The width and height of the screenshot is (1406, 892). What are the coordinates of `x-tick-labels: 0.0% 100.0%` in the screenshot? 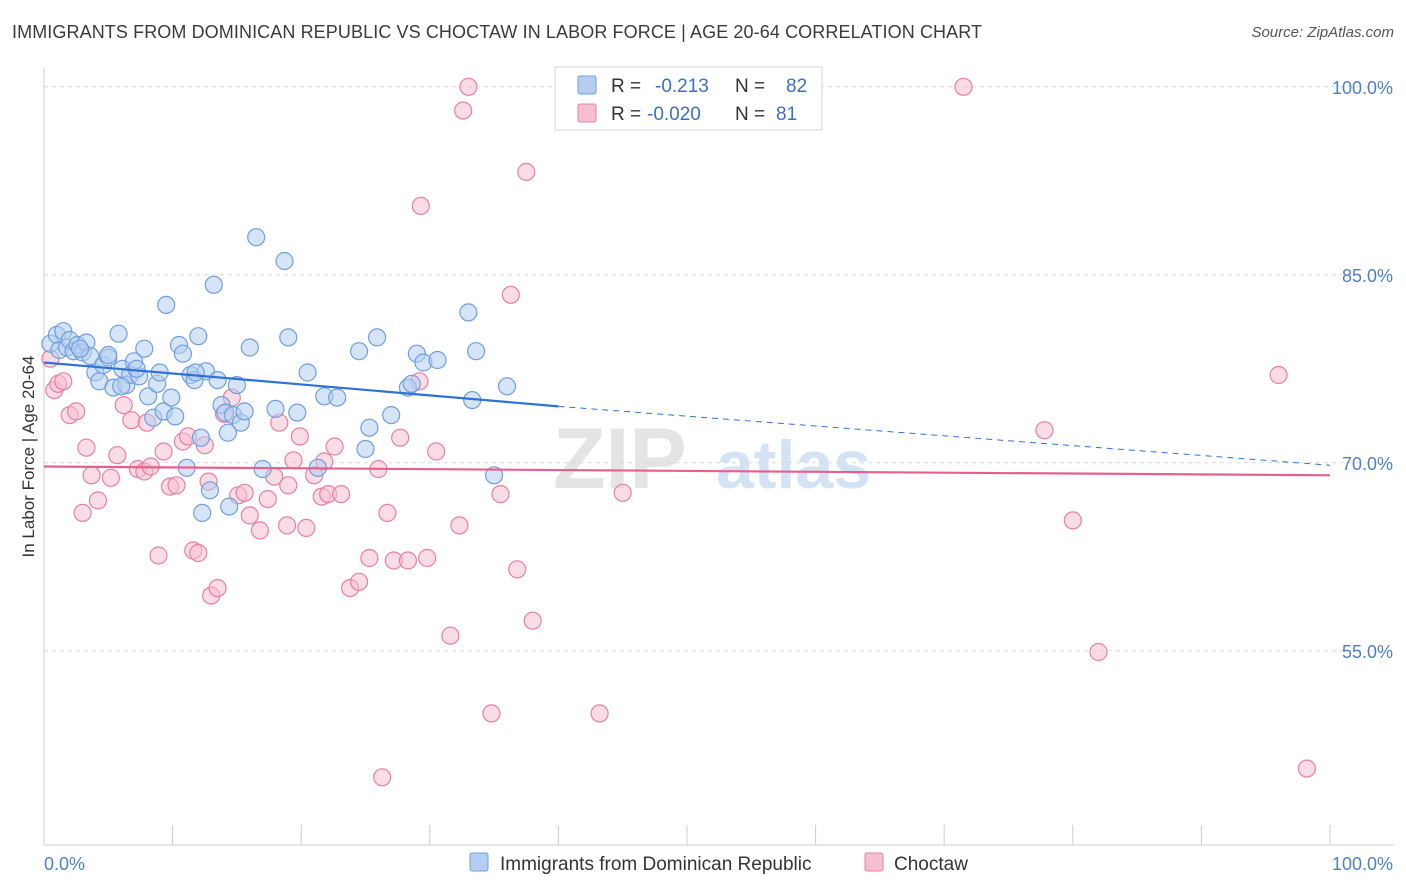 It's located at (718, 864).